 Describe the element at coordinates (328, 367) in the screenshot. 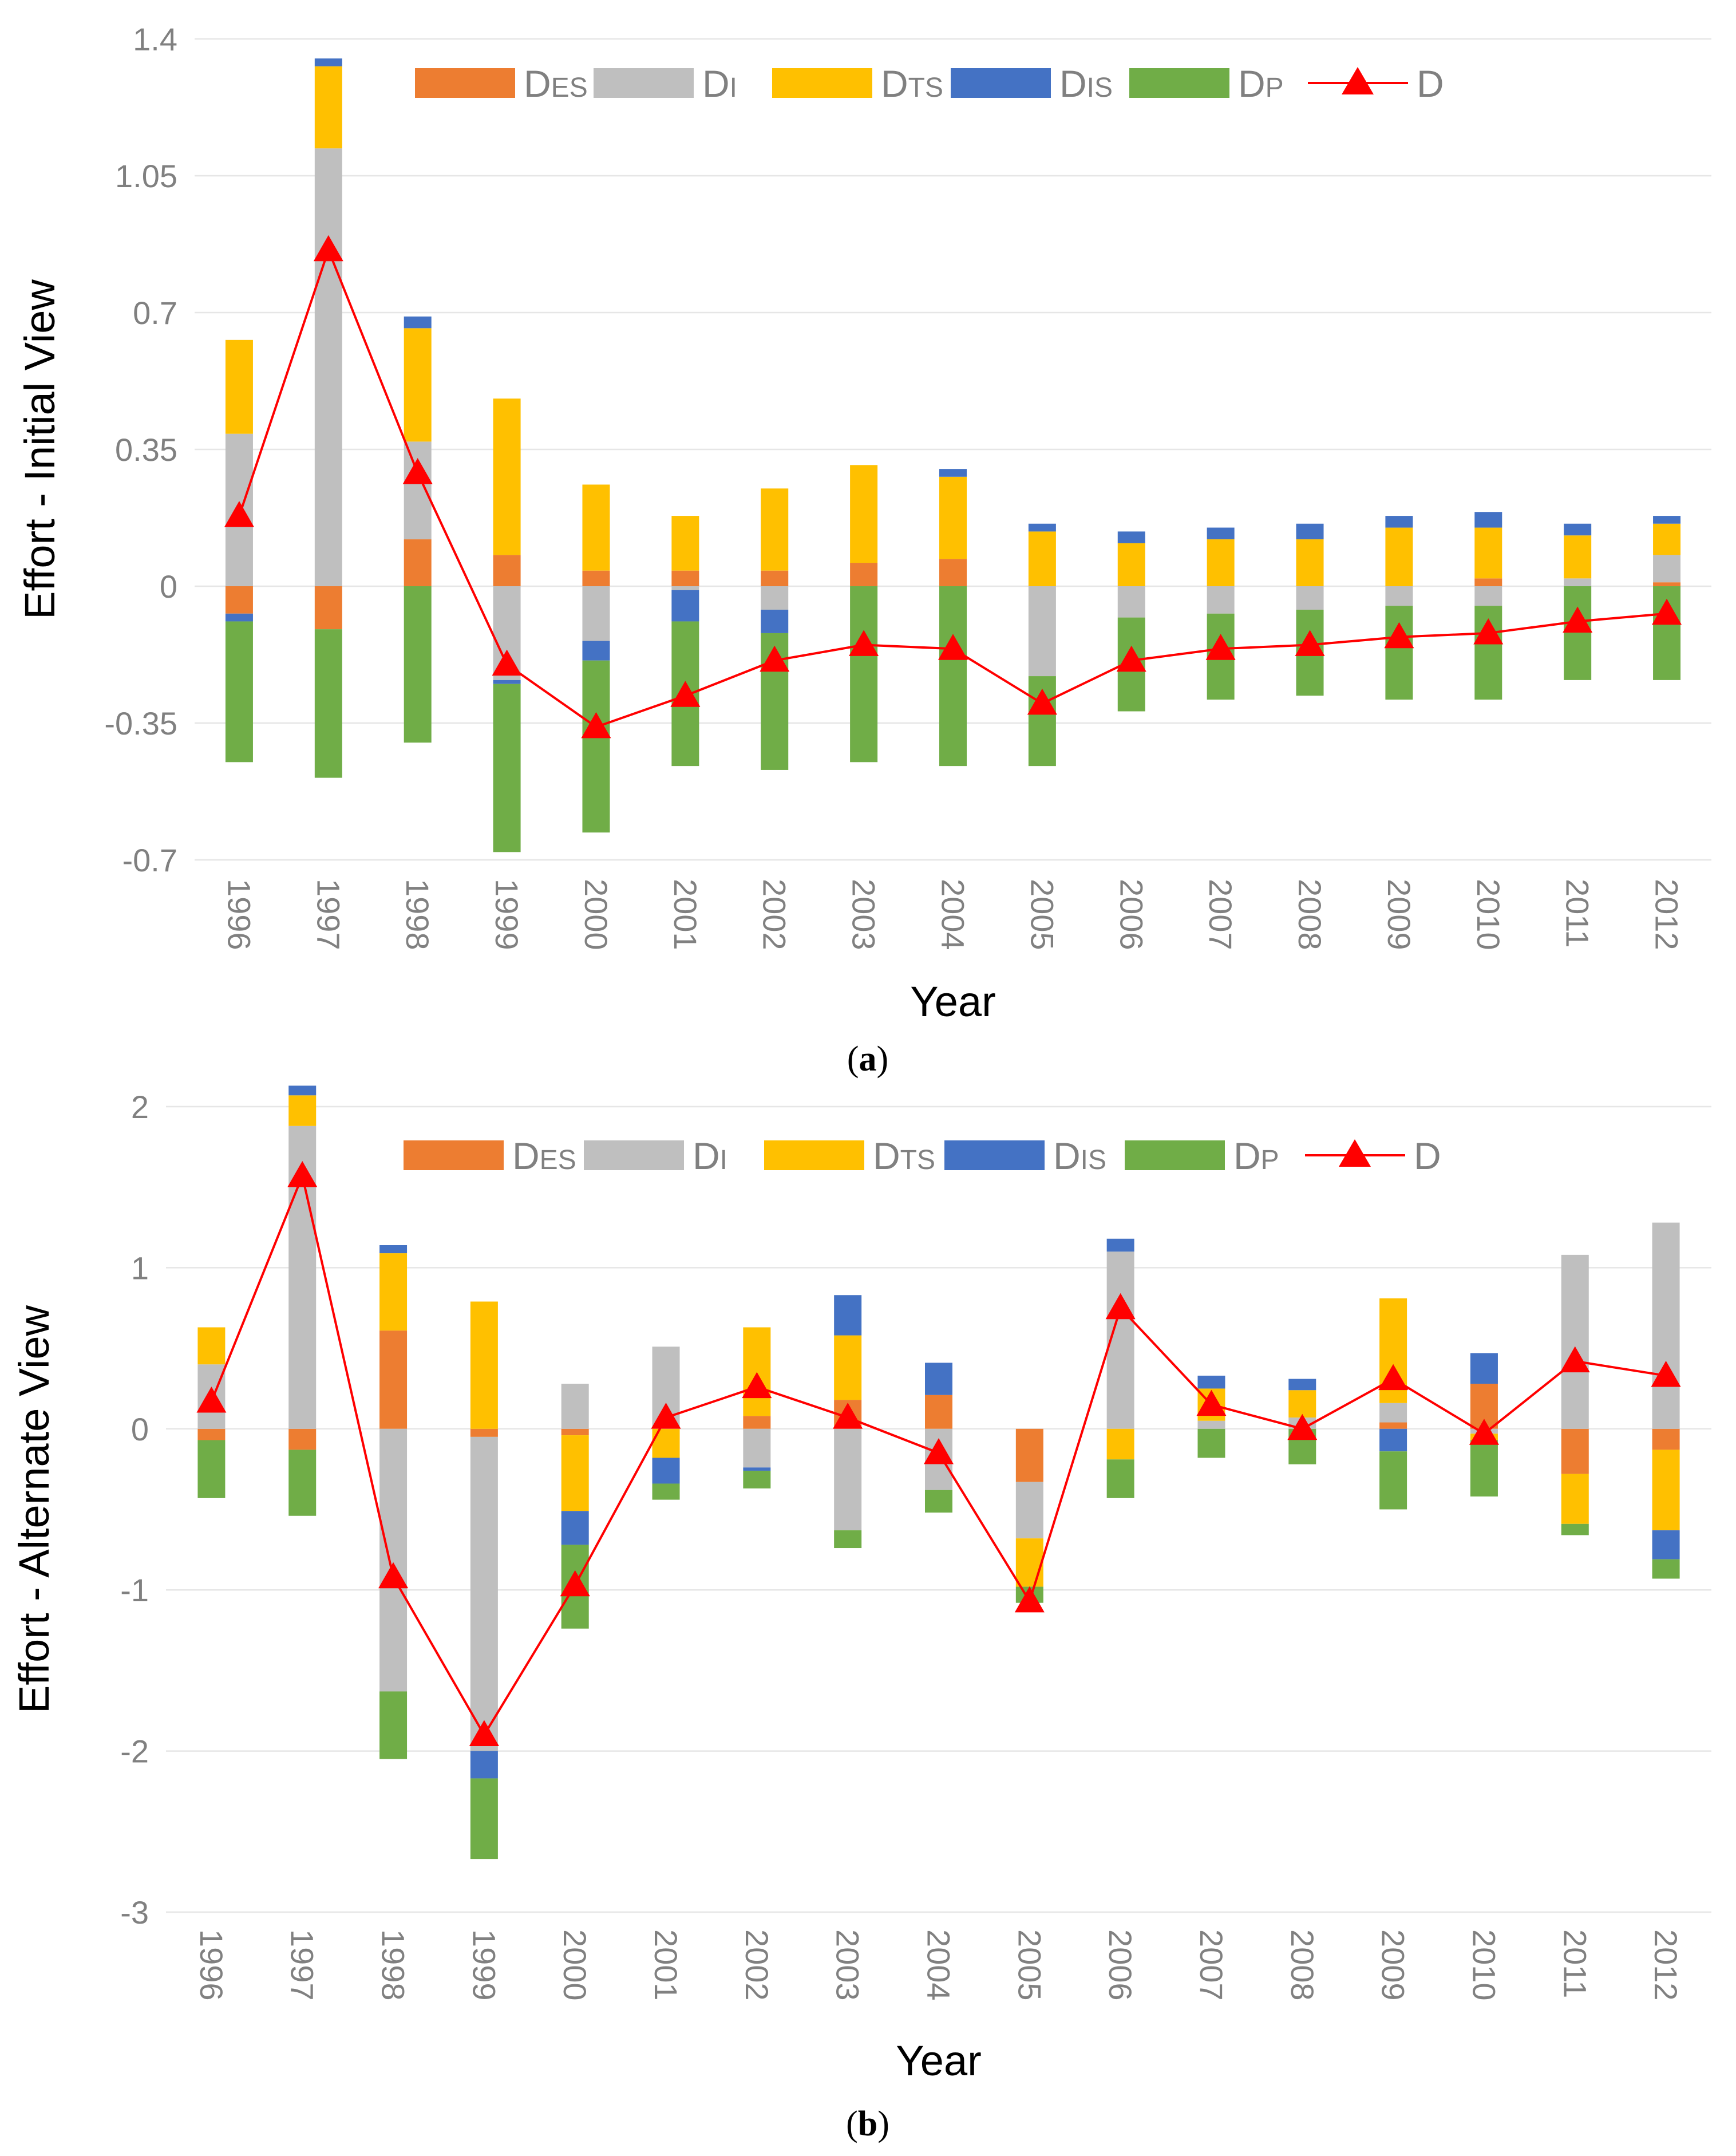

I see `bar-d-i-1997` at that location.